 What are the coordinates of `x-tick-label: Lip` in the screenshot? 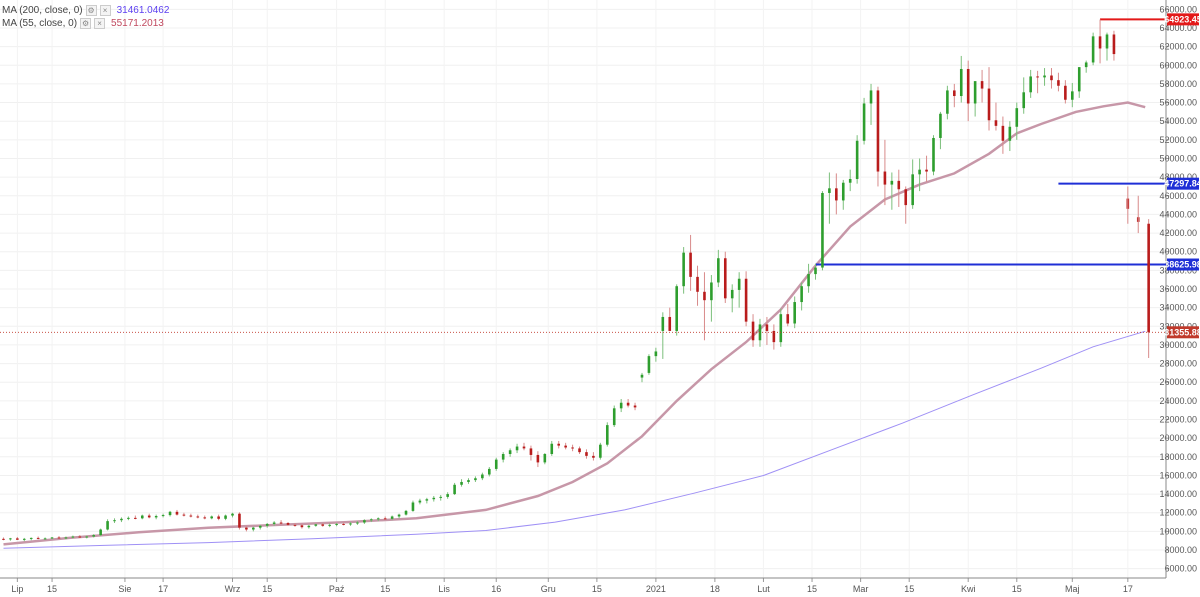 It's located at (17, 589).